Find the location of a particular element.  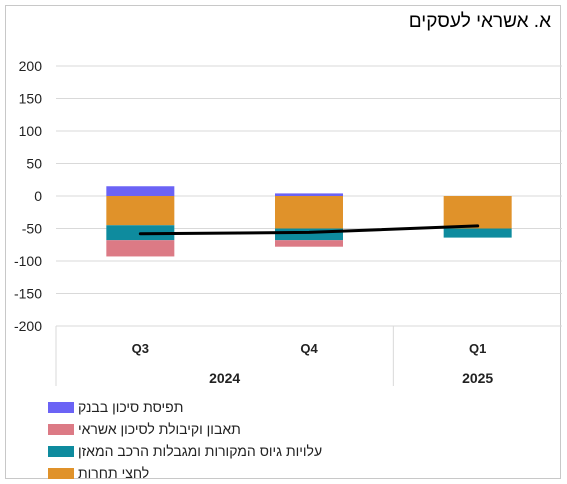

y-tick-label: 150 is located at coordinates (31, 99).